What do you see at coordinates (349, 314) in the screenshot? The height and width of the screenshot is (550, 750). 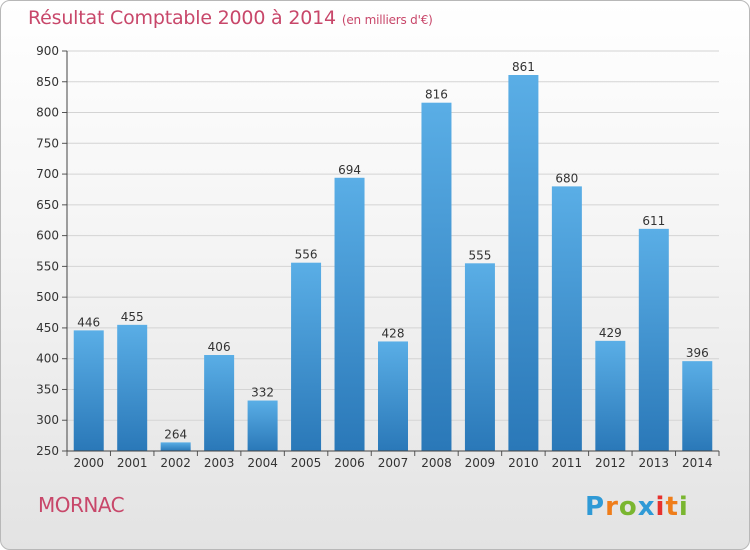 I see `bar-2006` at bounding box center [349, 314].